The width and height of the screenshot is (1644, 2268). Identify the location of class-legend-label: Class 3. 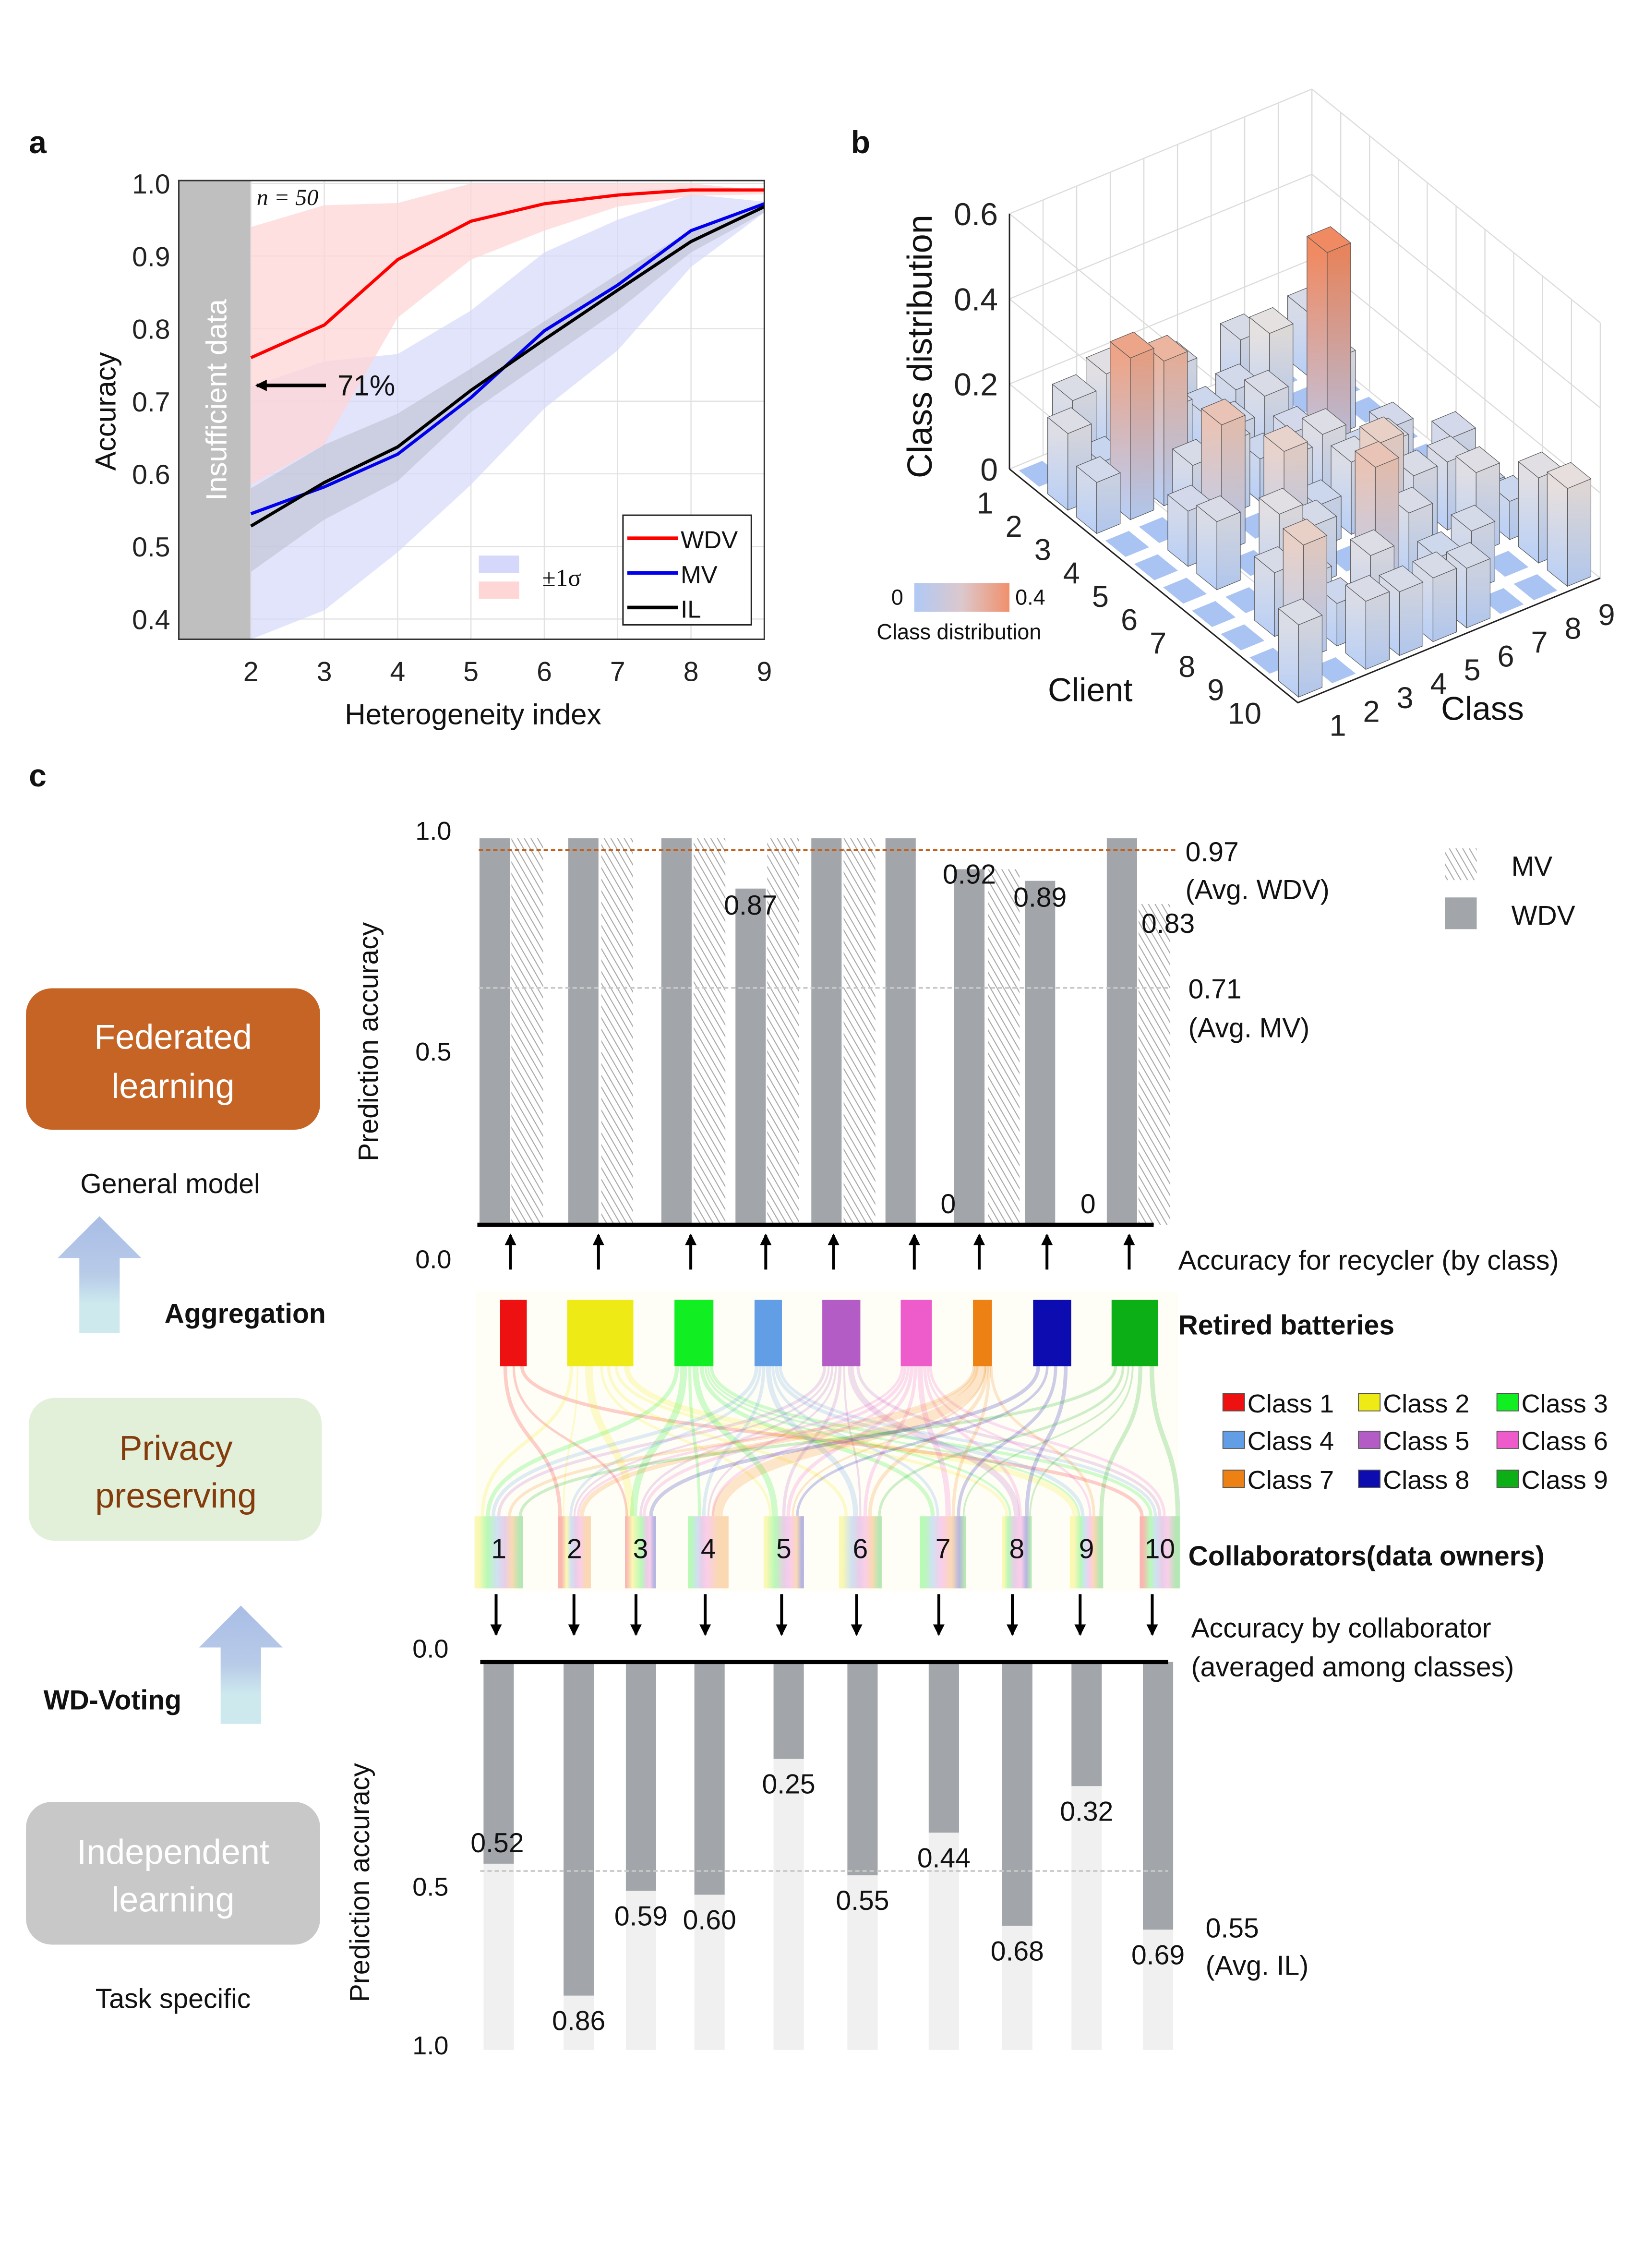
(1565, 1404).